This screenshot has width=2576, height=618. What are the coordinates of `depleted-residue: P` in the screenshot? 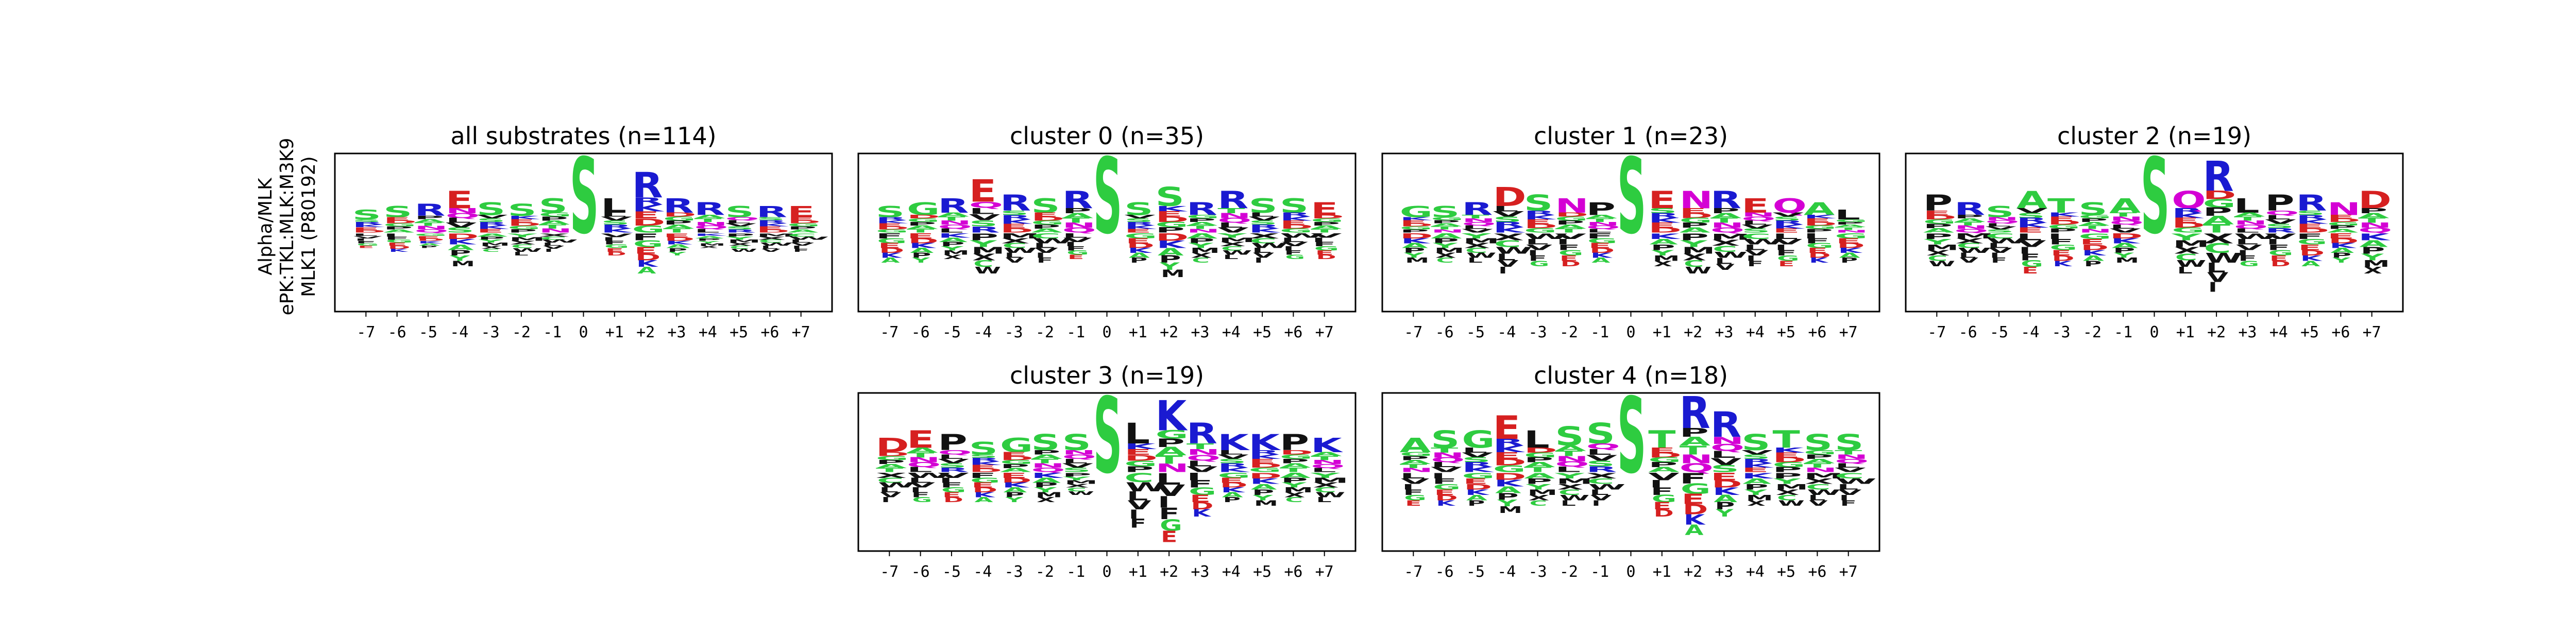 It's located at (740, 235).